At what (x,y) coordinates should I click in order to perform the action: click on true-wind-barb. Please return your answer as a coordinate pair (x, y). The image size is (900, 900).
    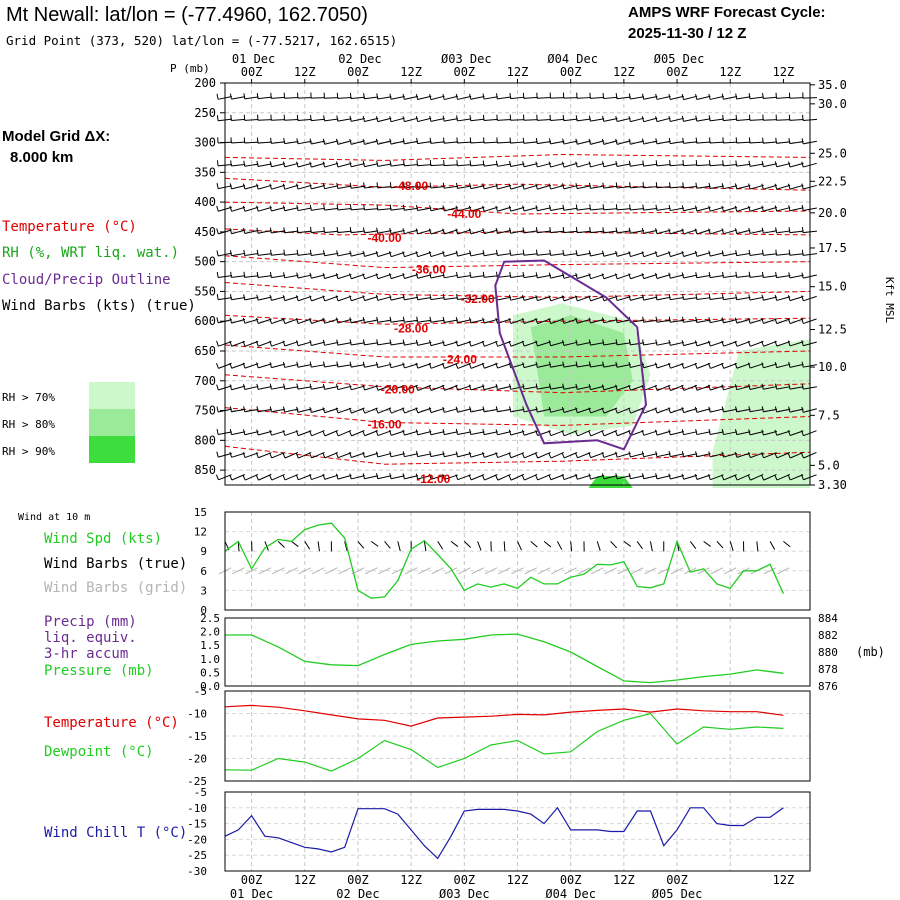
    Looking at the image, I should click on (707, 543).